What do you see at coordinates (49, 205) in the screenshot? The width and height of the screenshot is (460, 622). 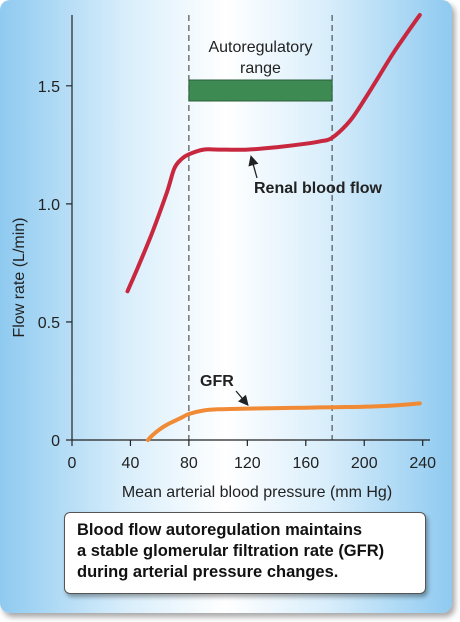 I see `y-tick-label: 1.0` at bounding box center [49, 205].